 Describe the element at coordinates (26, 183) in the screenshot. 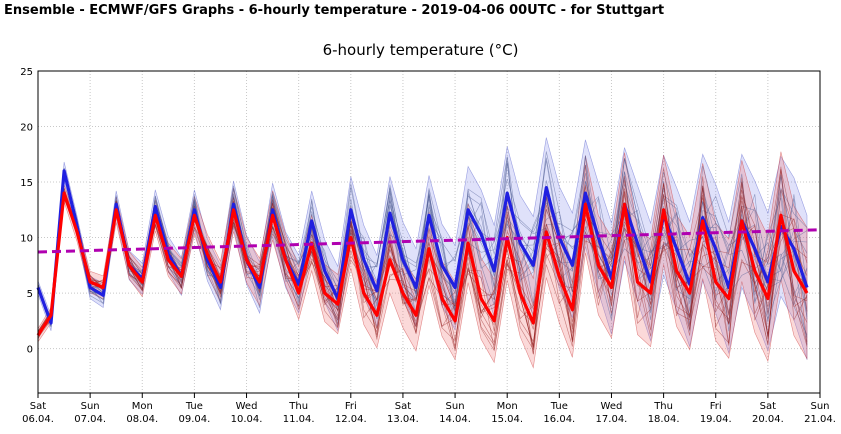

I see `y-tick-label: 15` at that location.